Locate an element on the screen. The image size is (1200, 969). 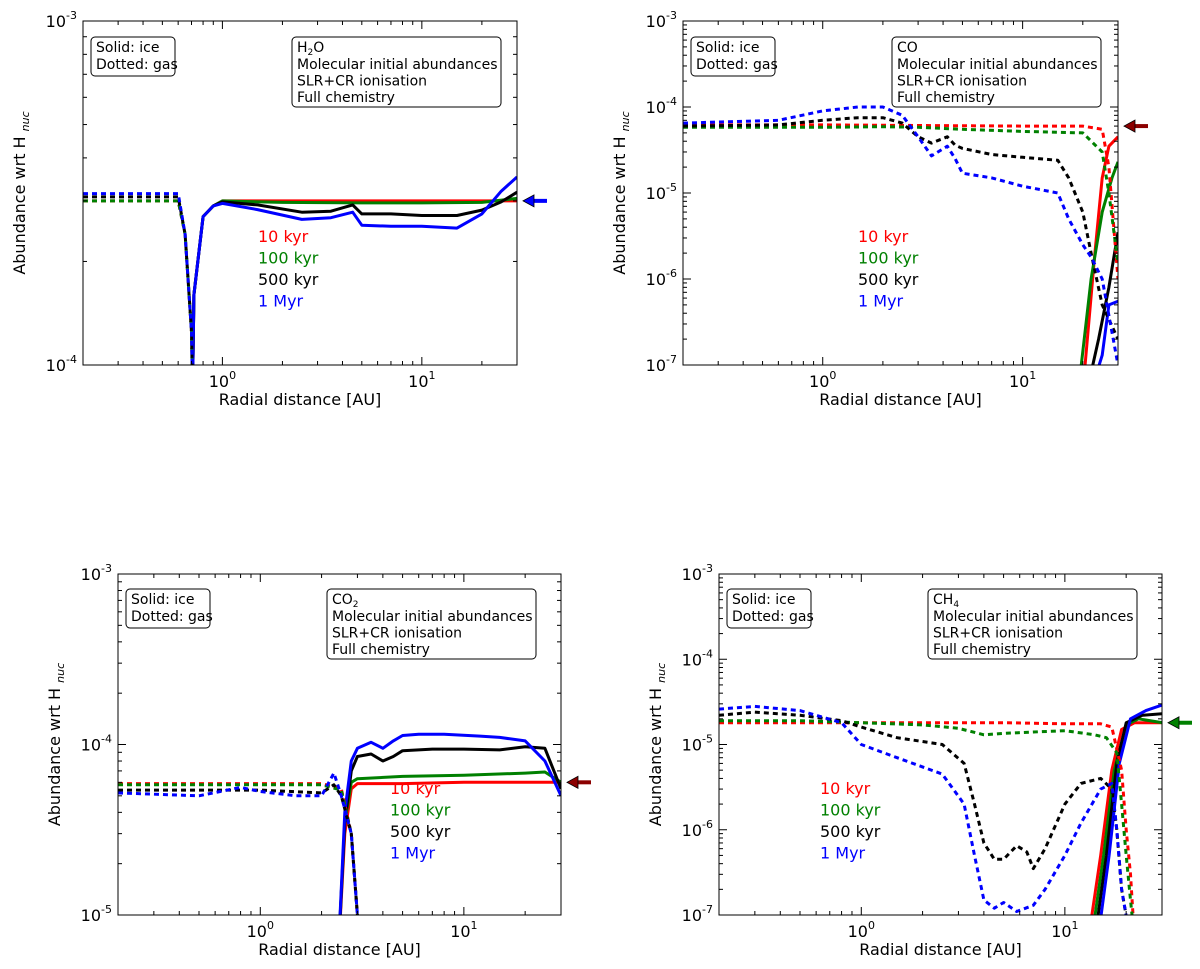
species-label: CH4 is located at coordinates (946, 601).